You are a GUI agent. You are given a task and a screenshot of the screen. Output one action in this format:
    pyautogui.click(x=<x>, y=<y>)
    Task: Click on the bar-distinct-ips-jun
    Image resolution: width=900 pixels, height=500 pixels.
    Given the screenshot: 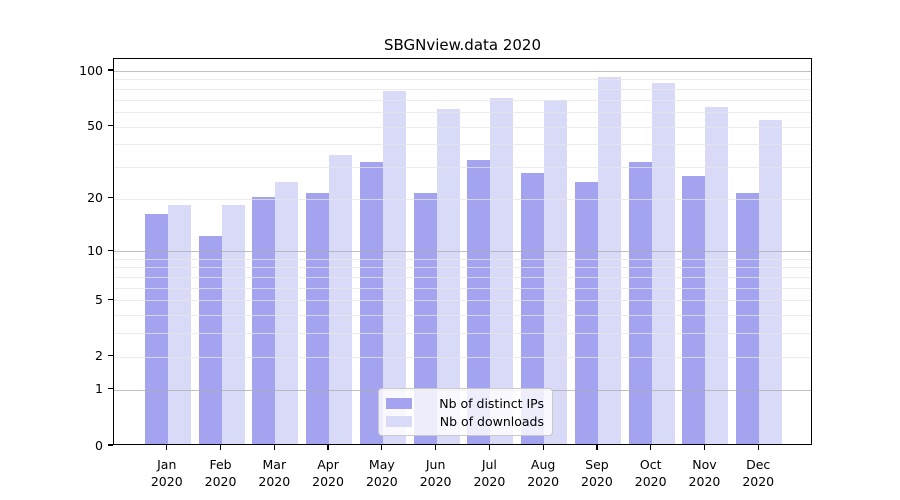 What is the action you would take?
    pyautogui.click(x=425, y=318)
    